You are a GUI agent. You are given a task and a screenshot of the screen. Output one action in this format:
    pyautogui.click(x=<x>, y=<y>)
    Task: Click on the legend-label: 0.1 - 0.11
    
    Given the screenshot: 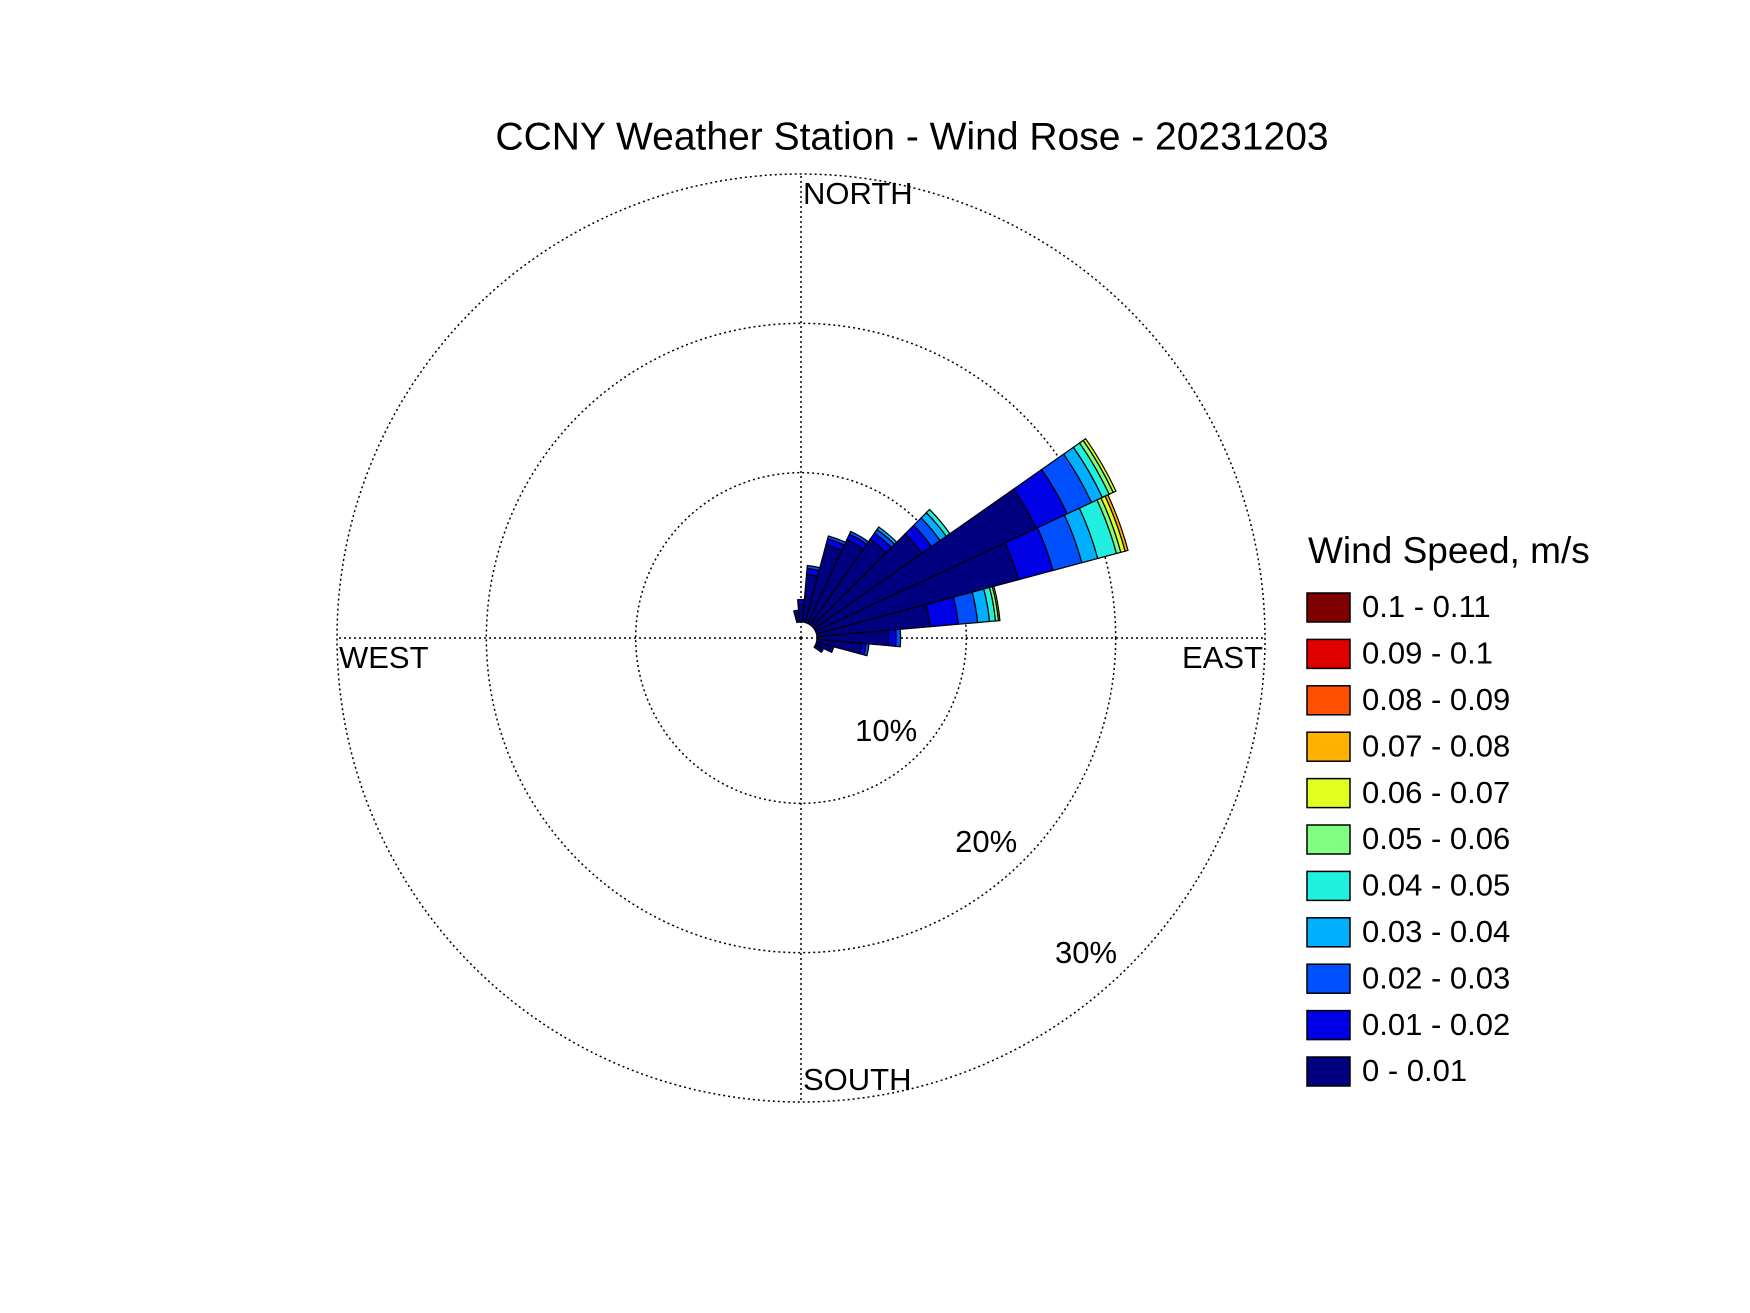 What is the action you would take?
    pyautogui.click(x=1426, y=606)
    